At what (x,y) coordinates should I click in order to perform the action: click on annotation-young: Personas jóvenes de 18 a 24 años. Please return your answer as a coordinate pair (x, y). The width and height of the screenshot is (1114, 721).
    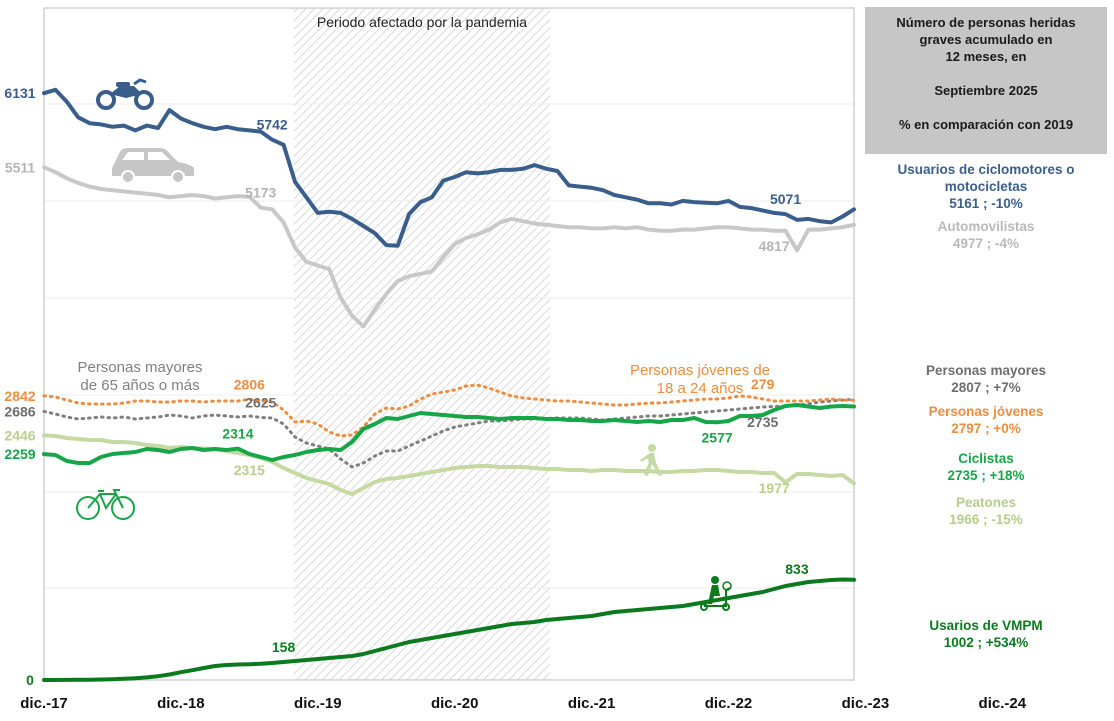
    Looking at the image, I should click on (700, 379).